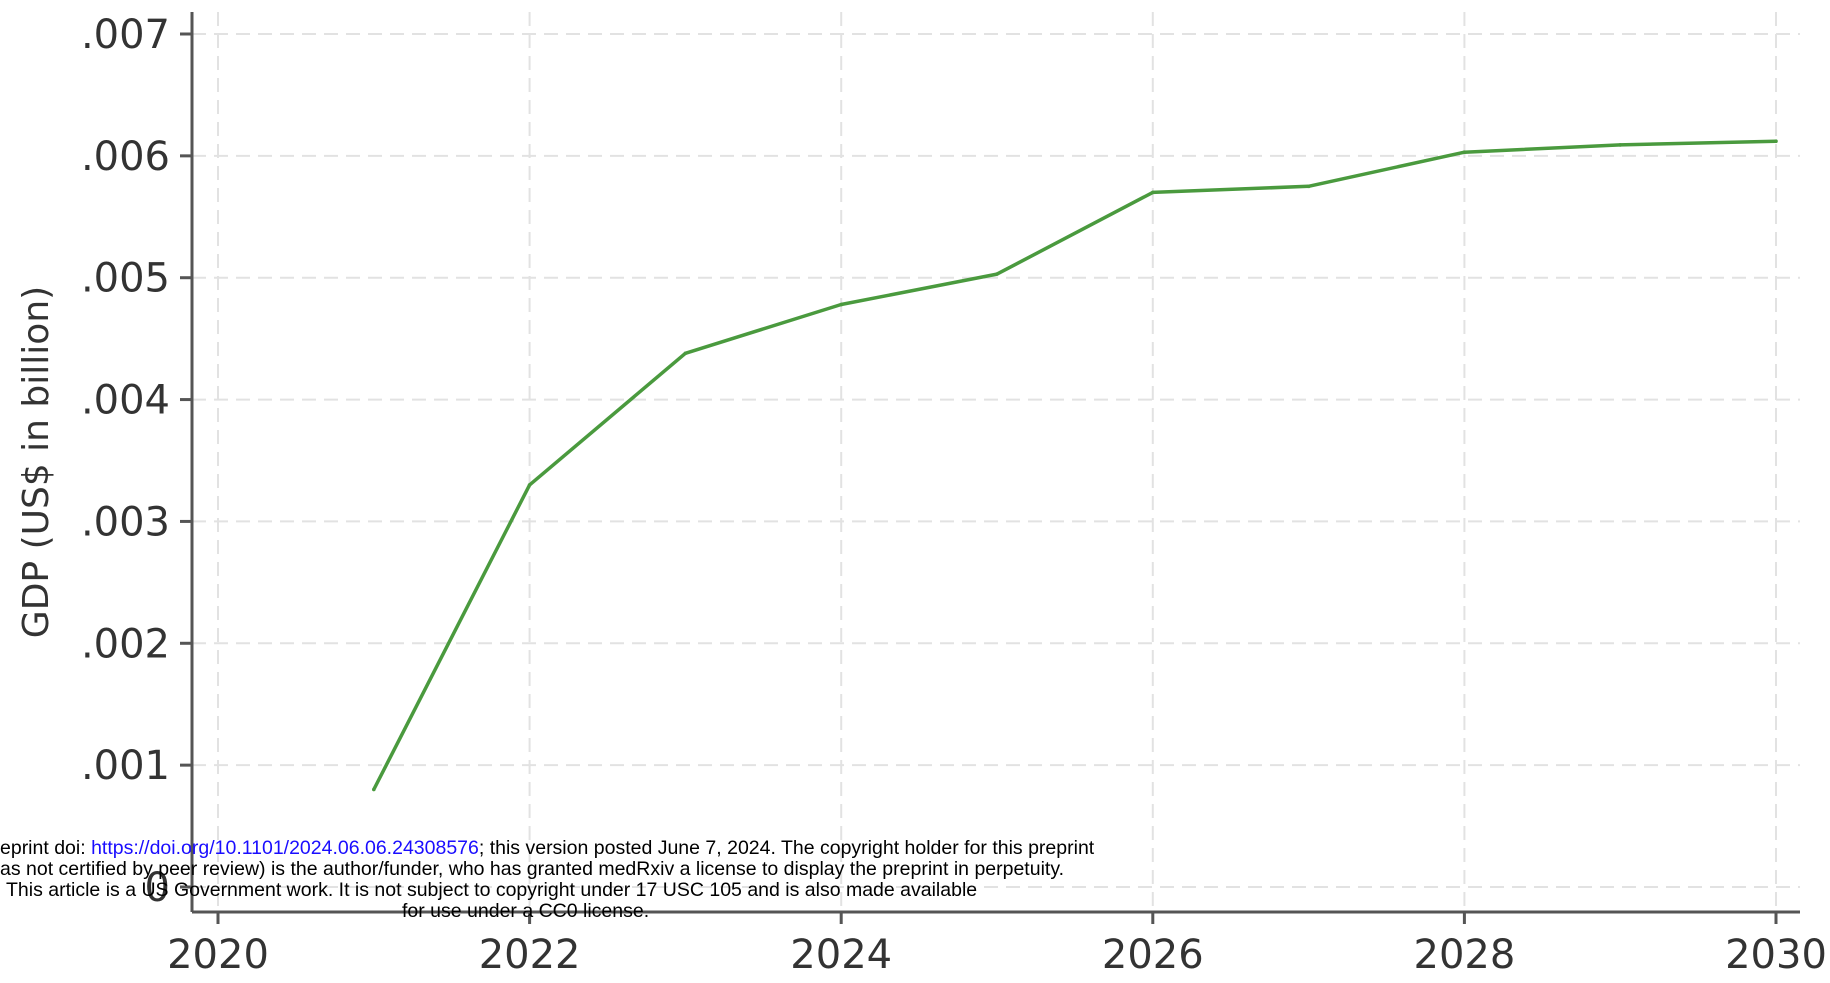 This screenshot has height=983, width=1830. I want to click on x-tick-label: 2022, so click(530, 955).